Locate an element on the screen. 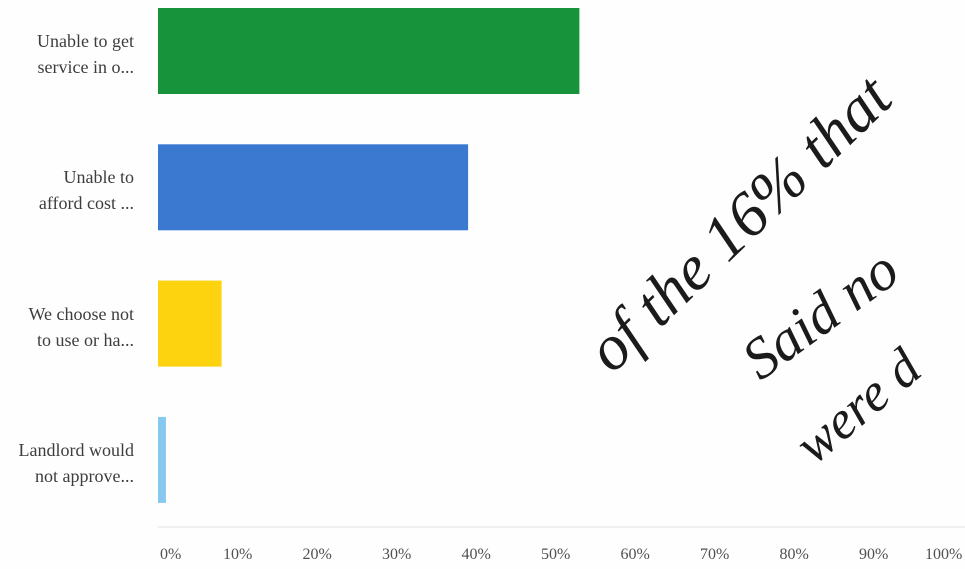 The image size is (965, 569). x-tick-label-5: 50% is located at coordinates (556, 554).